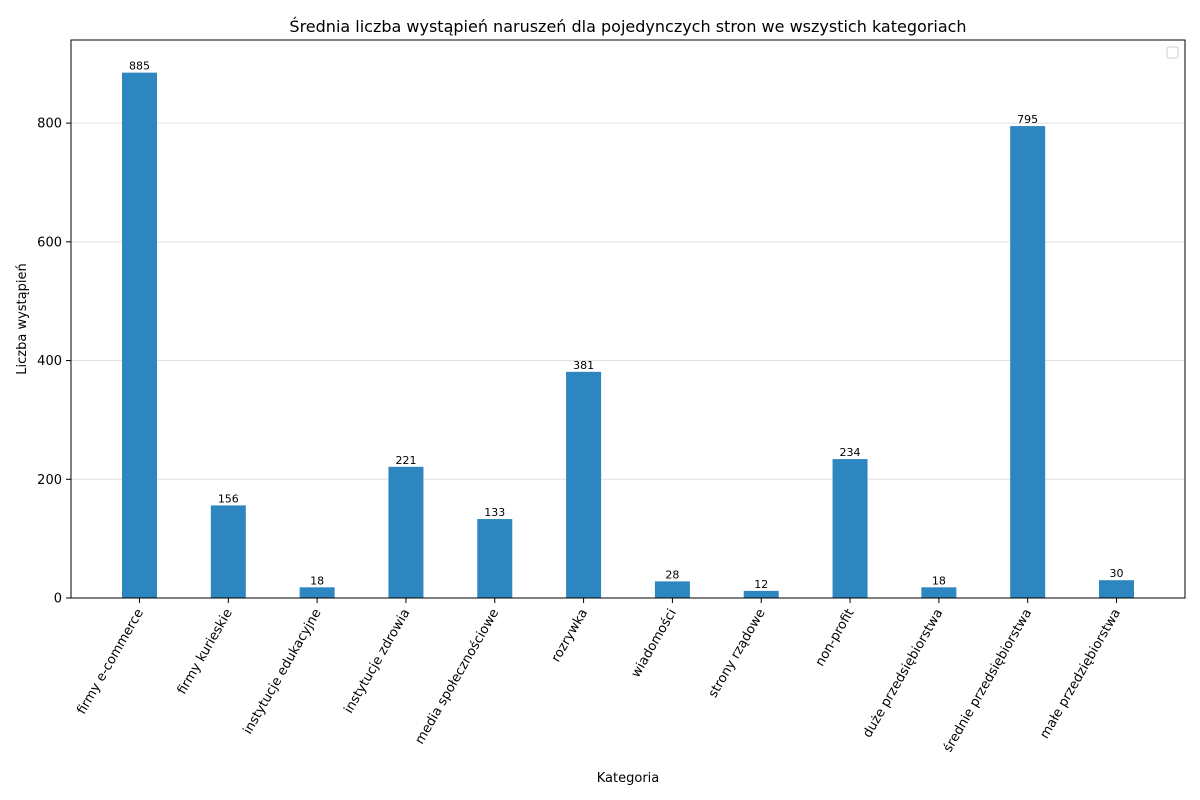 The width and height of the screenshot is (1200, 800). Describe the element at coordinates (903, 674) in the screenshot. I see `x-tick-label-9: duże przedsiębiorstwa` at that location.